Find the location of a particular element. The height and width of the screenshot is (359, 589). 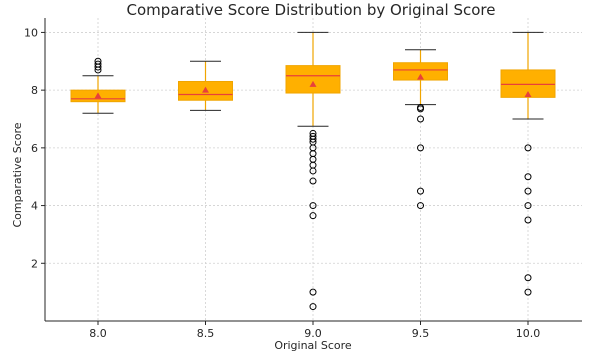

x-tick-label: 9.5 is located at coordinates (421, 333).